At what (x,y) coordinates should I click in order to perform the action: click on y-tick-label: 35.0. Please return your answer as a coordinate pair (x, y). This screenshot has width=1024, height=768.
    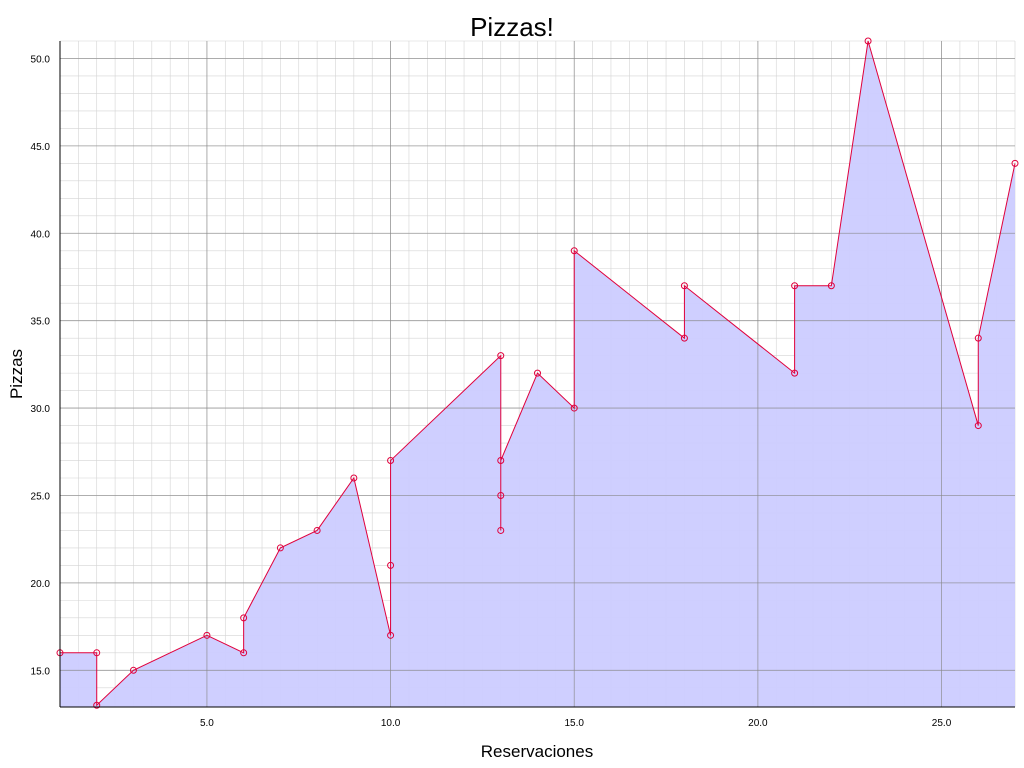
    Looking at the image, I should click on (41, 322).